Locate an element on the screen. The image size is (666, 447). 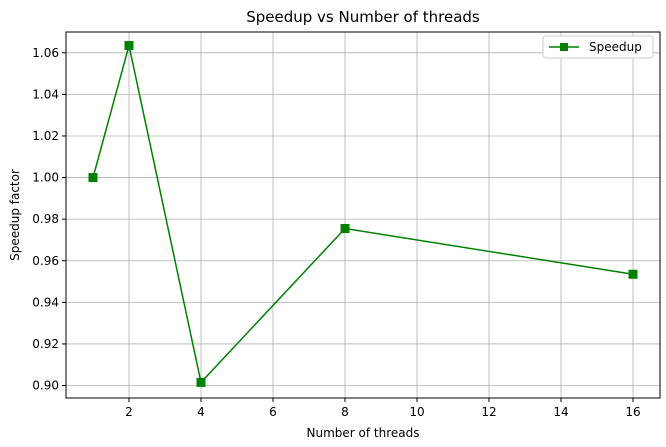
y-tick-label: 0.92 is located at coordinates (45, 344).